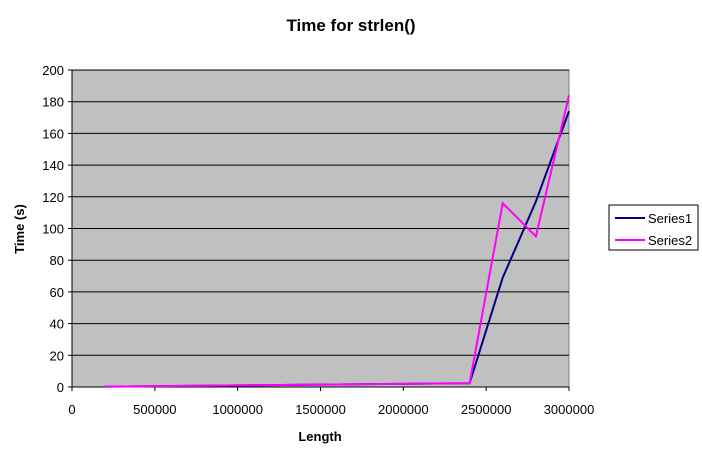  I want to click on y-tick-label-4: 80, so click(57, 260).